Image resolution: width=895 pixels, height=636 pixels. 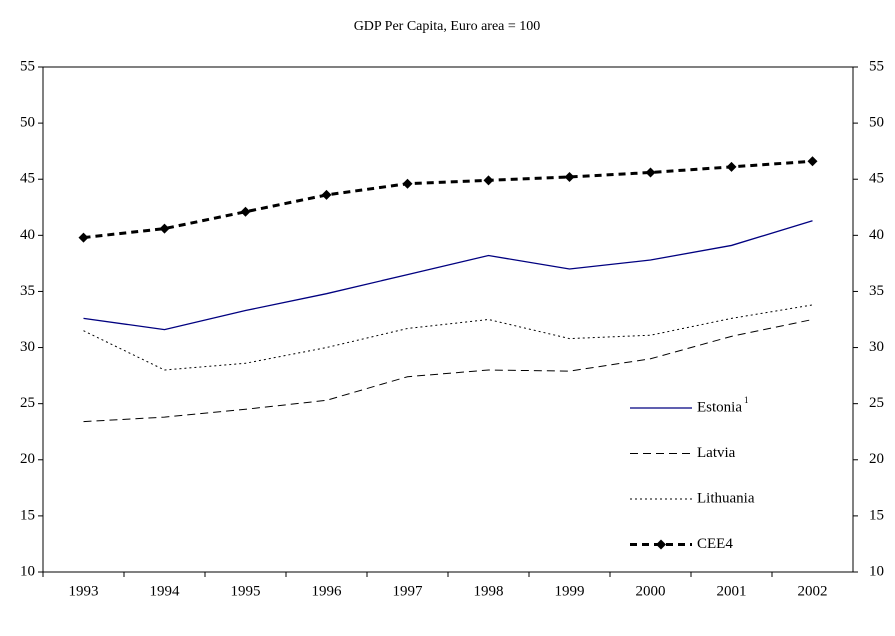 I want to click on y-tick-label: 25, so click(x=27, y=403).